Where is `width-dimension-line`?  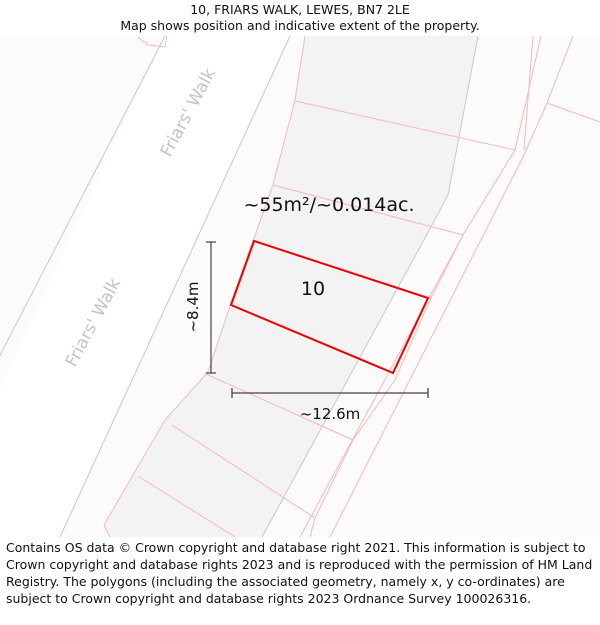
width-dimension-line is located at coordinates (330, 393).